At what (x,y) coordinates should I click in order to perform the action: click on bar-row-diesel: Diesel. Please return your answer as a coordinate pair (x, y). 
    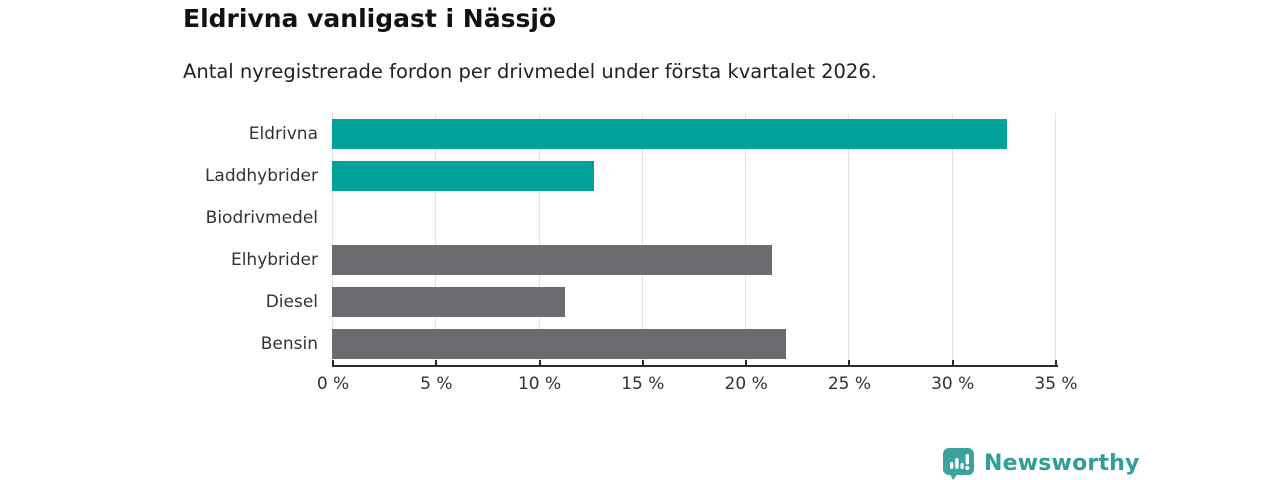
    Looking at the image, I should click on (619, 302).